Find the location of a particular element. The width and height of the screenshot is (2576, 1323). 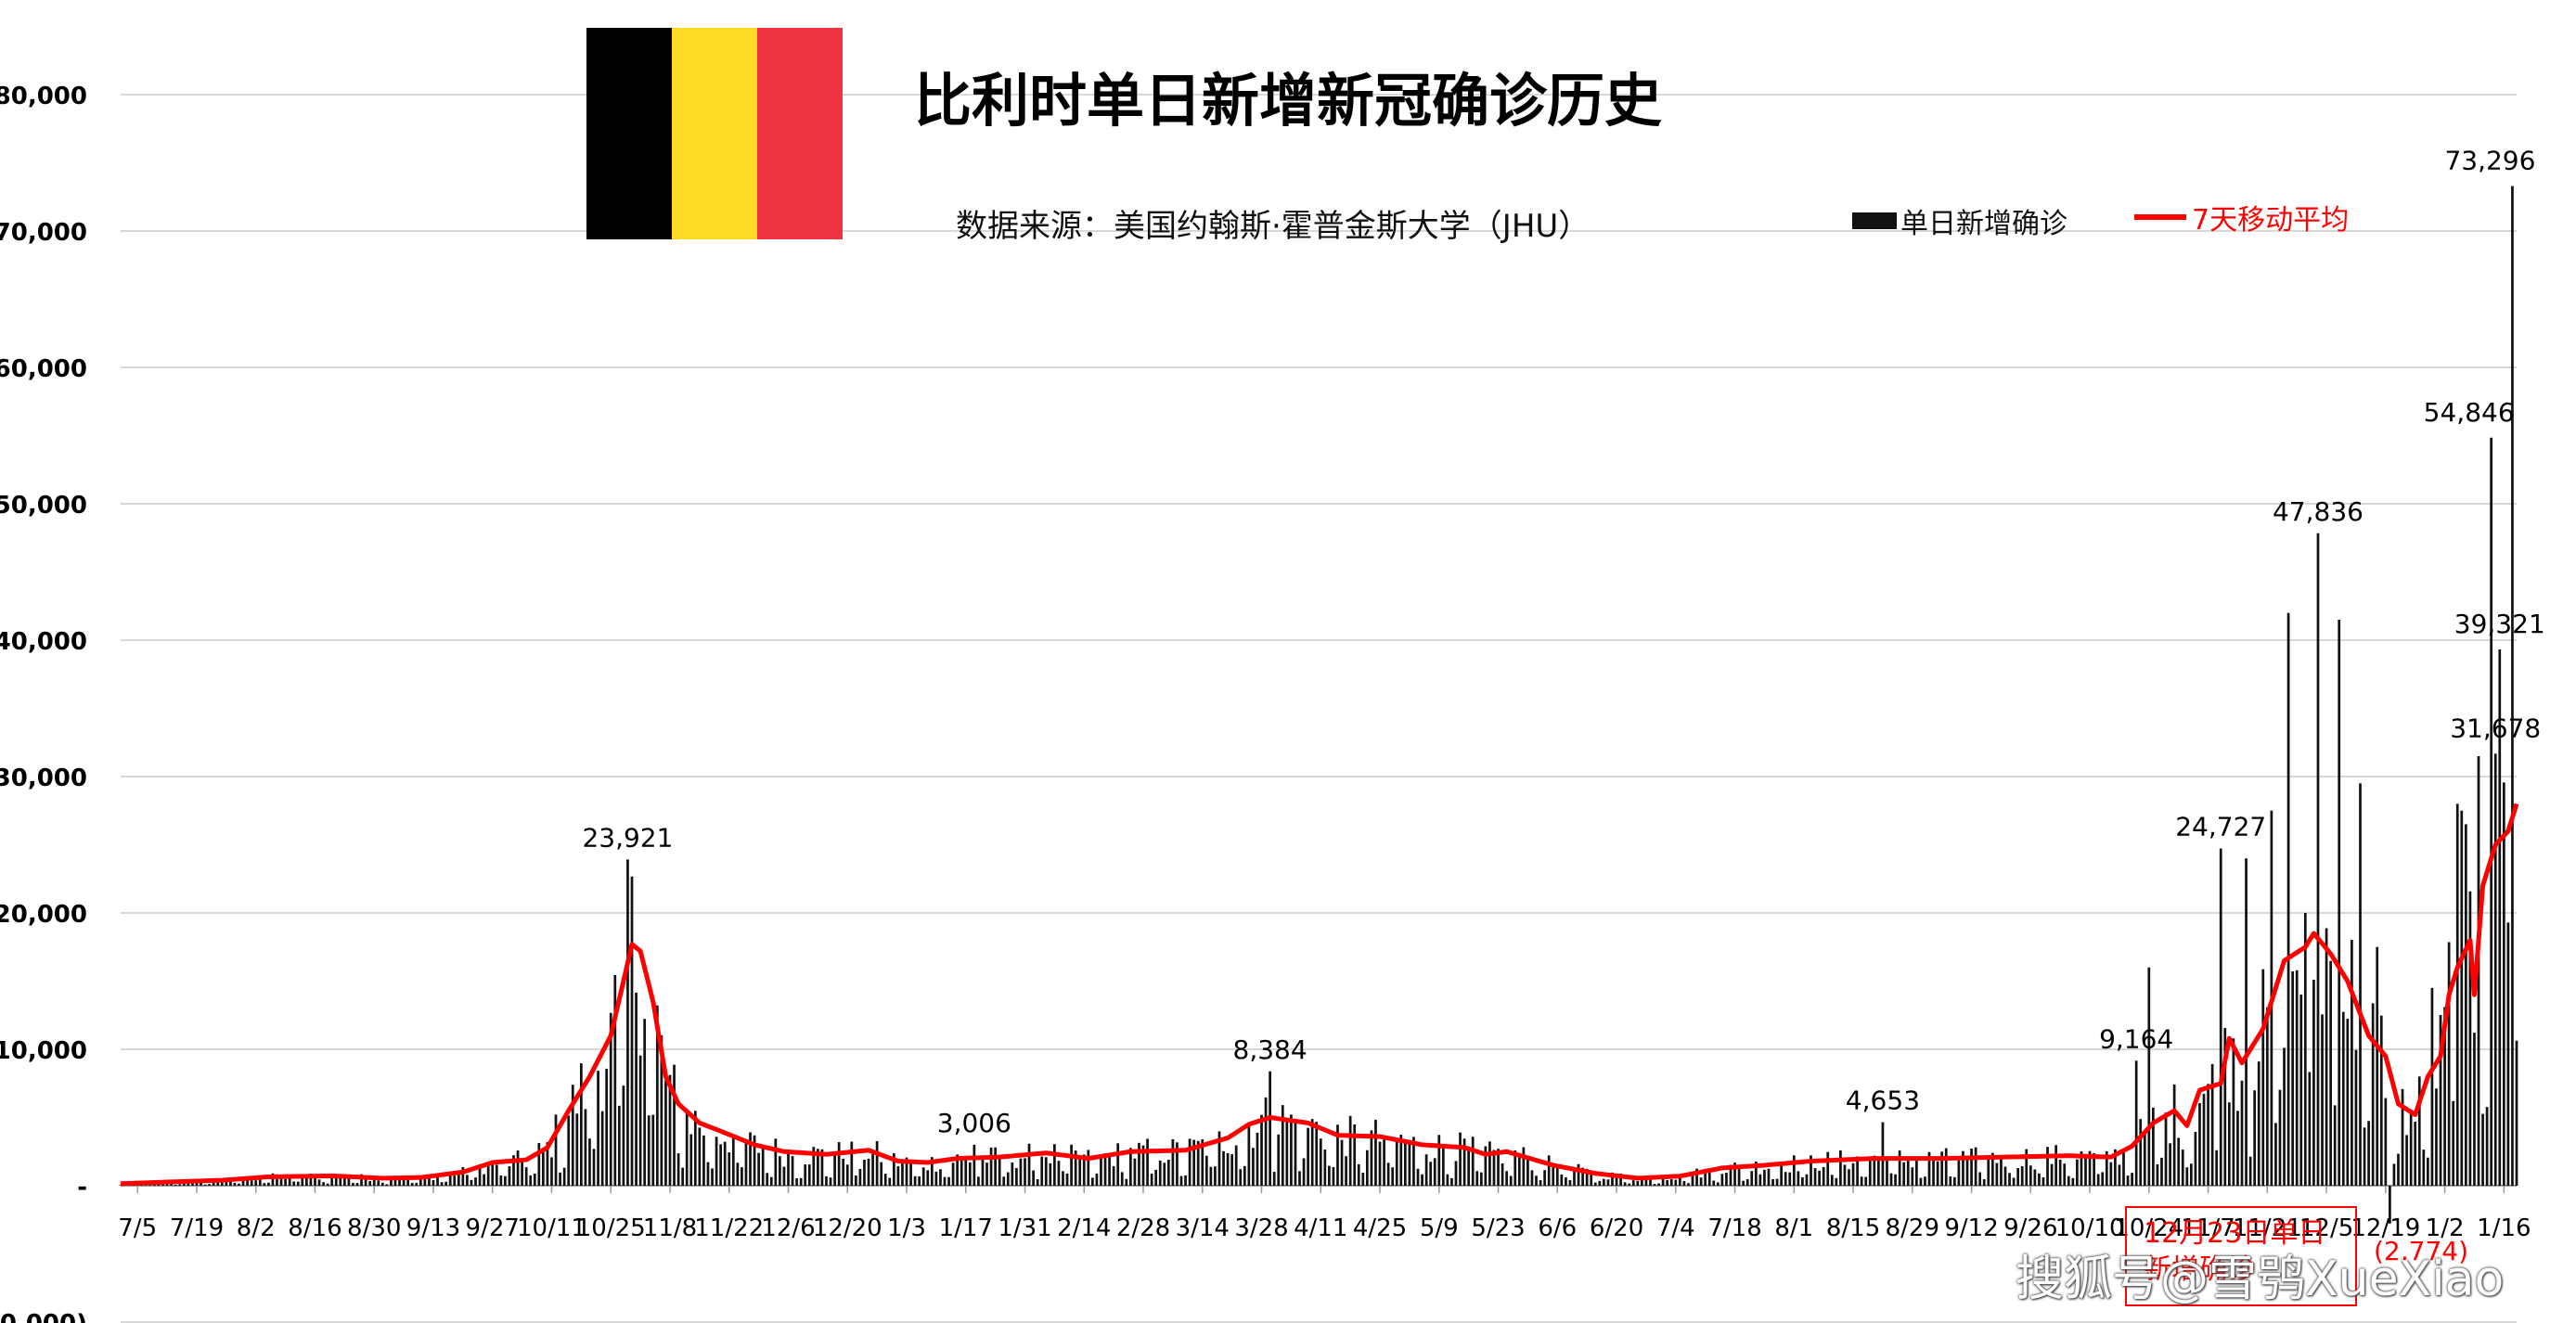

x-tick-label: 6/6 is located at coordinates (1558, 1228).